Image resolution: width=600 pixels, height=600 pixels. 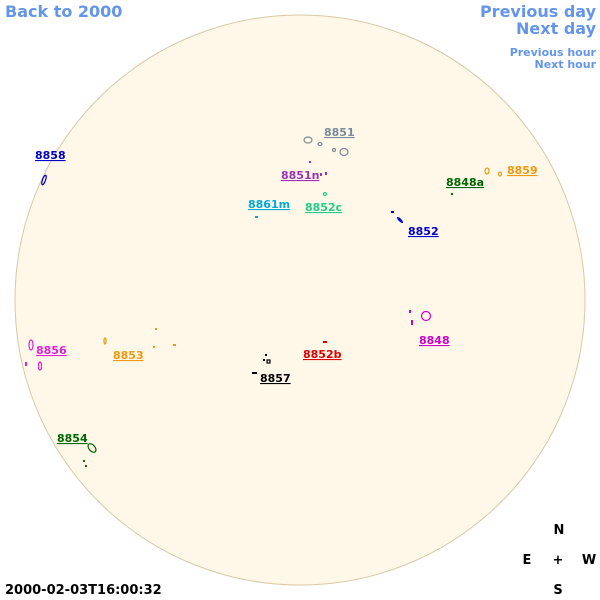 I want to click on region-label: 8858, so click(x=50, y=155).